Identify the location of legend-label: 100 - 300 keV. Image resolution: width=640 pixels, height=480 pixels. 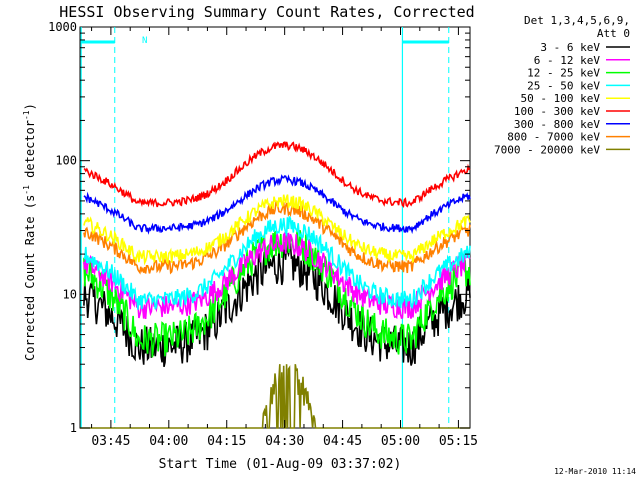
(557, 111).